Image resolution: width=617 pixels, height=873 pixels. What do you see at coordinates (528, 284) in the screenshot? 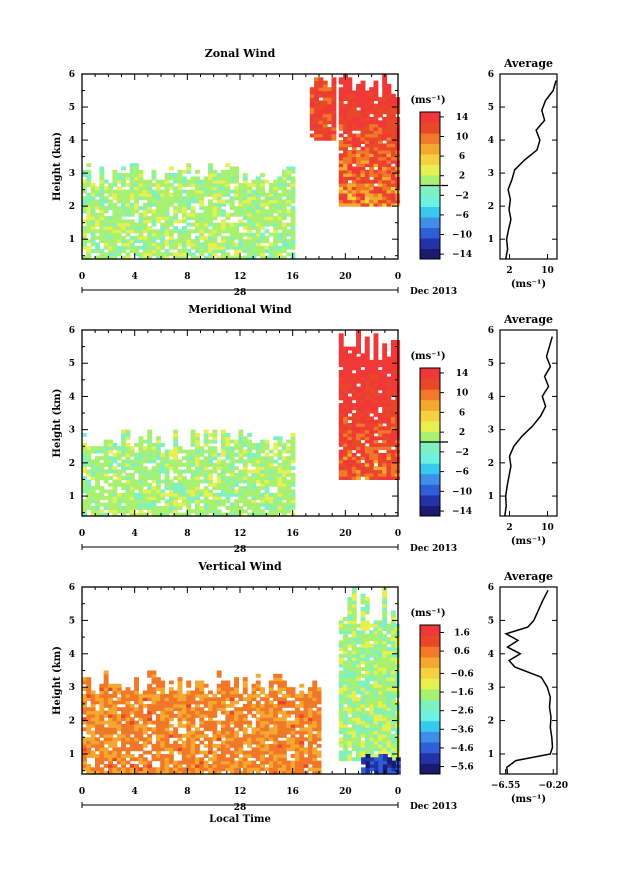
I see `profile-x-label: (ms⁻¹)` at bounding box center [528, 284].